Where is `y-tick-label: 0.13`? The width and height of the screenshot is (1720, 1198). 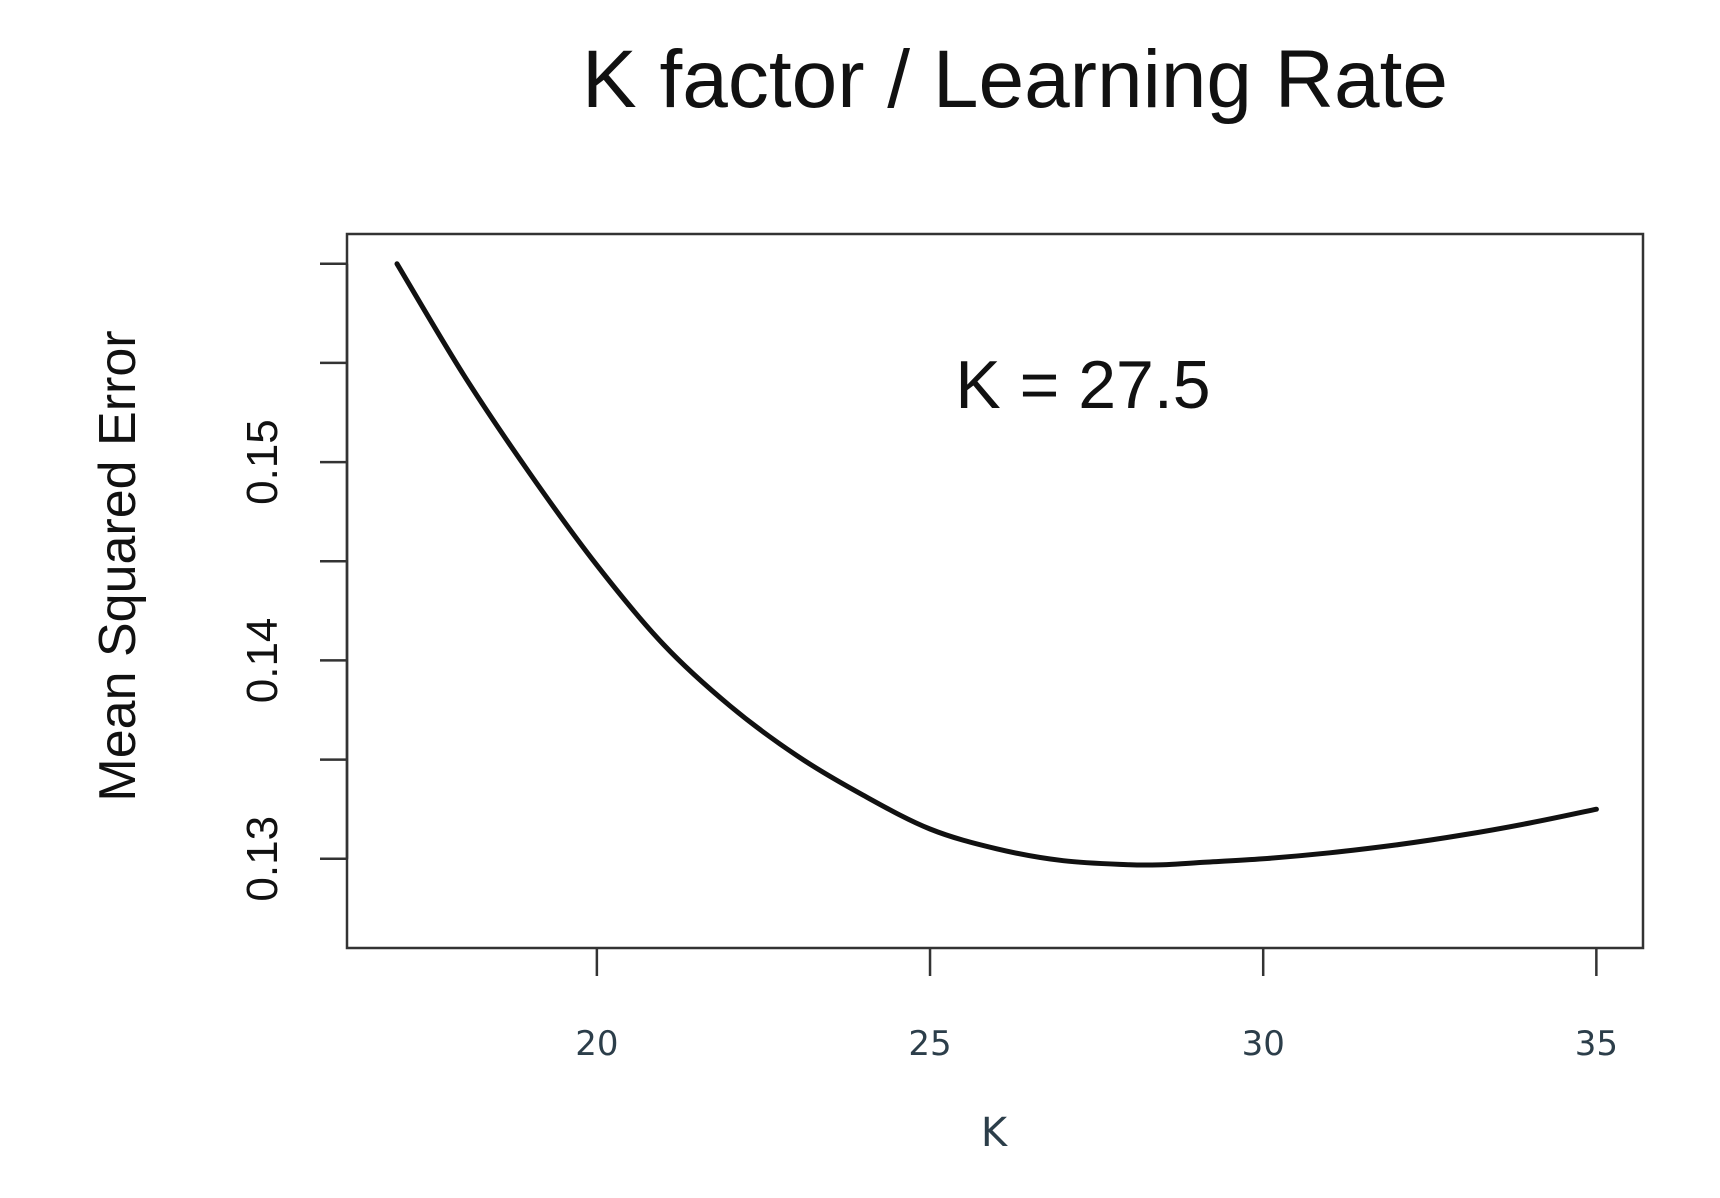
y-tick-label: 0.13 is located at coordinates (262, 859).